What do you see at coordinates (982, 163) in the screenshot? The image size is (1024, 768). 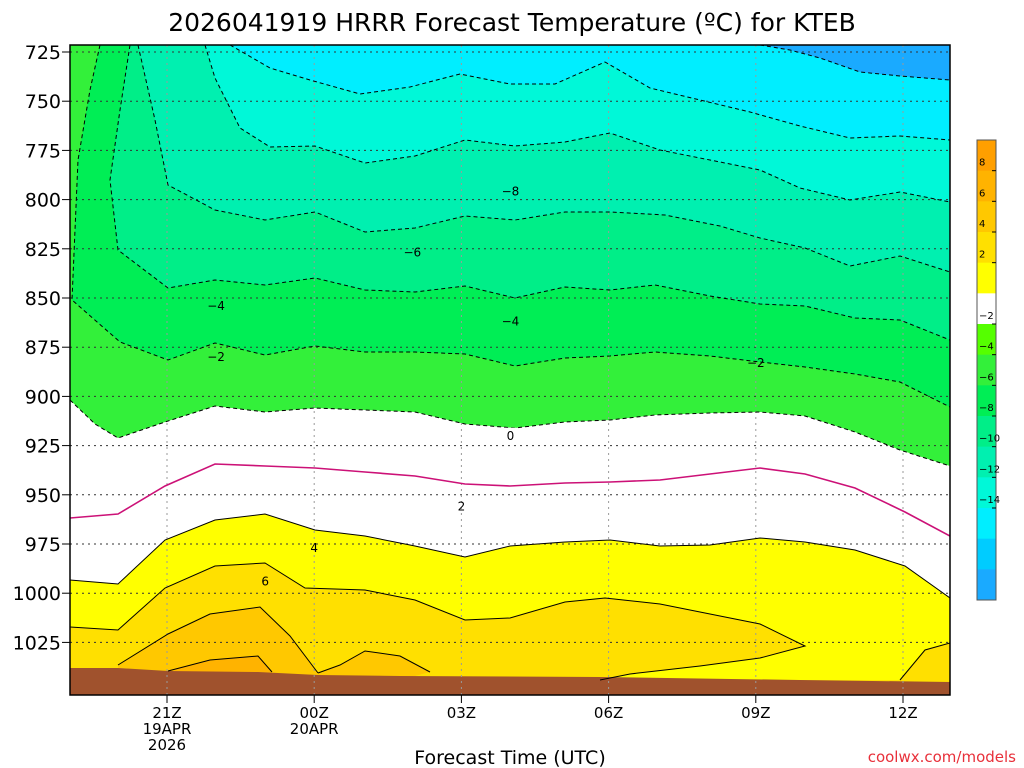 I see `colorbar-label: 8` at bounding box center [982, 163].